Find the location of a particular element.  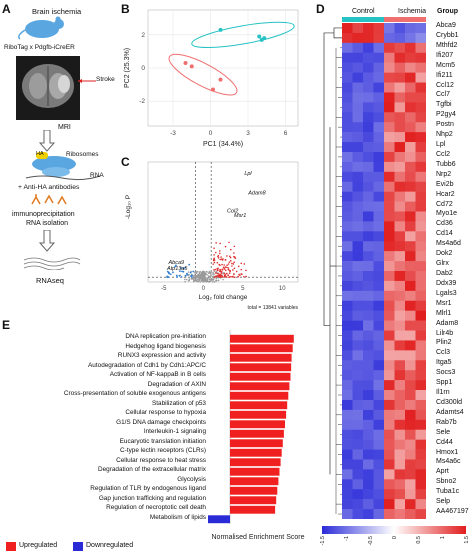

dendrogram is located at coordinates (332, 271).